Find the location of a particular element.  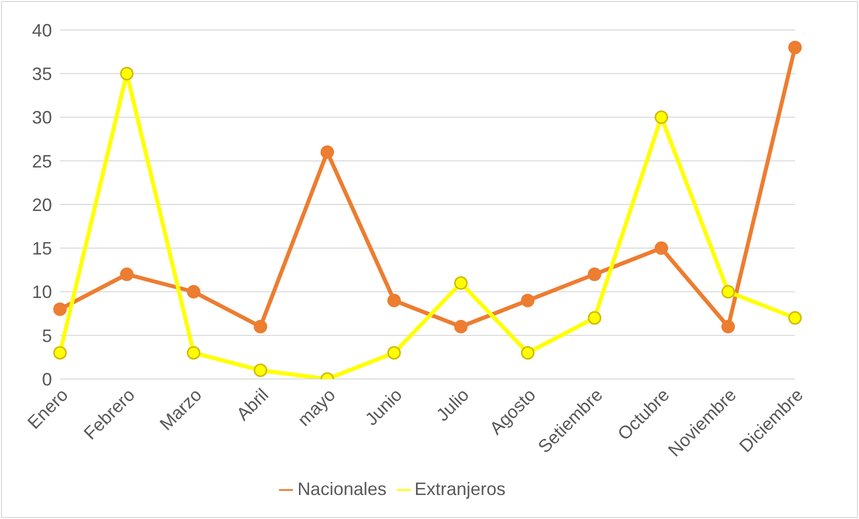

y-tick-label: 30 is located at coordinates (42, 118).